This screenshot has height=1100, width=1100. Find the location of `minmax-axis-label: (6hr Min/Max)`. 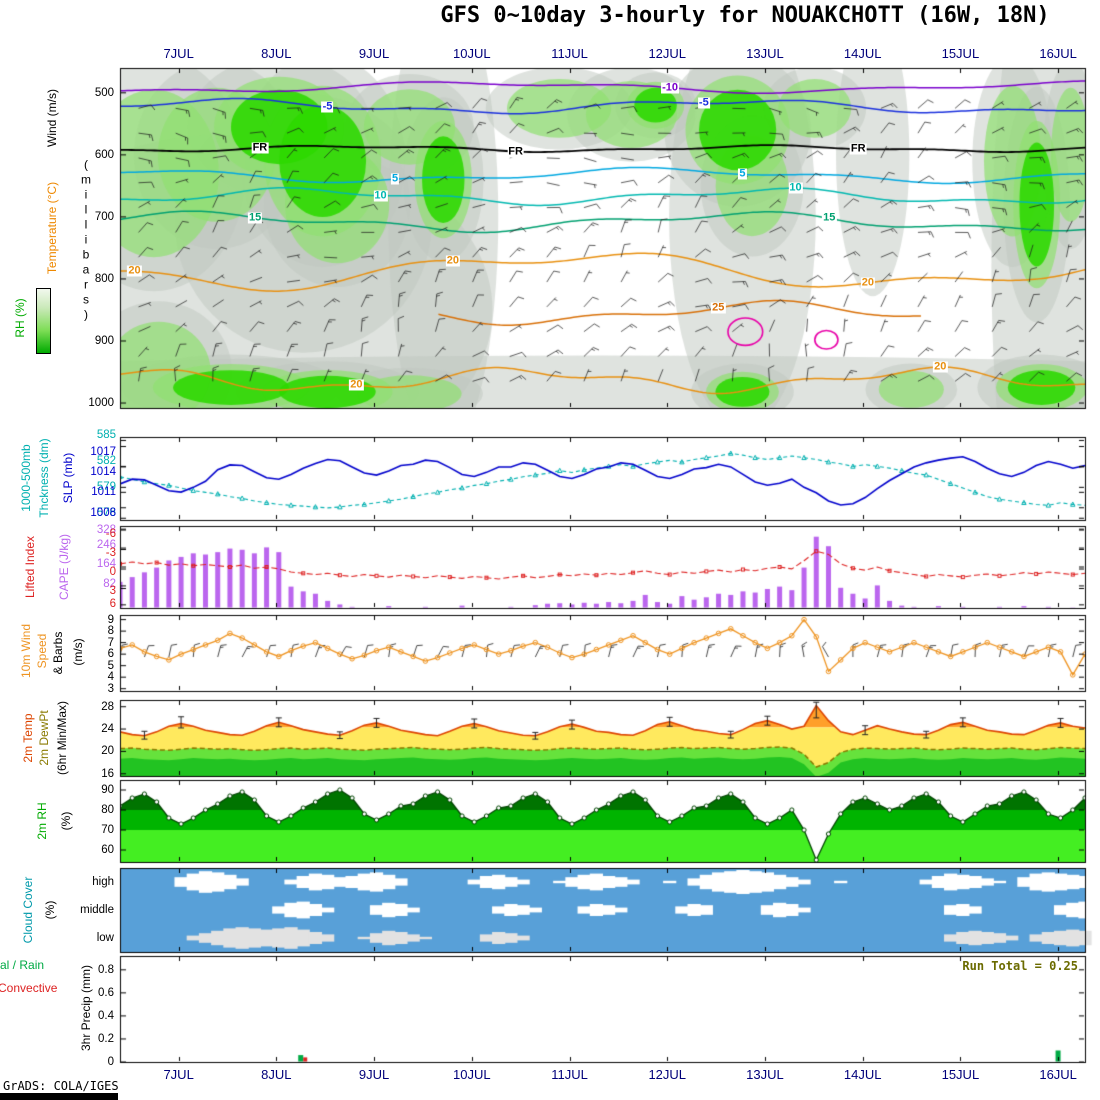

minmax-axis-label: (6hr Min/Max) is located at coordinates (62, 738).